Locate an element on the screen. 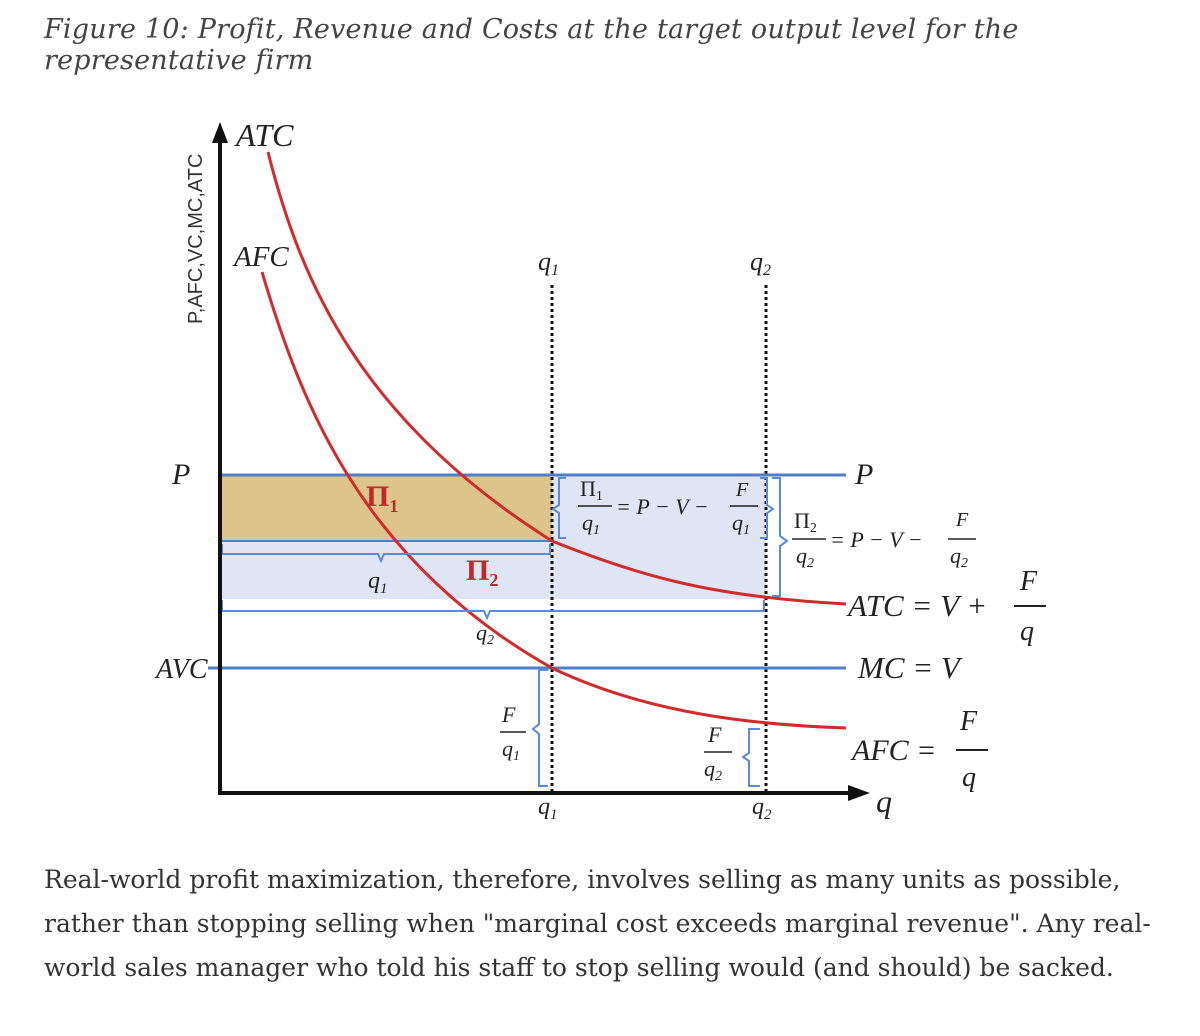 The image size is (1200, 1036). brace-pi1-per-unit is located at coordinates (558, 508).